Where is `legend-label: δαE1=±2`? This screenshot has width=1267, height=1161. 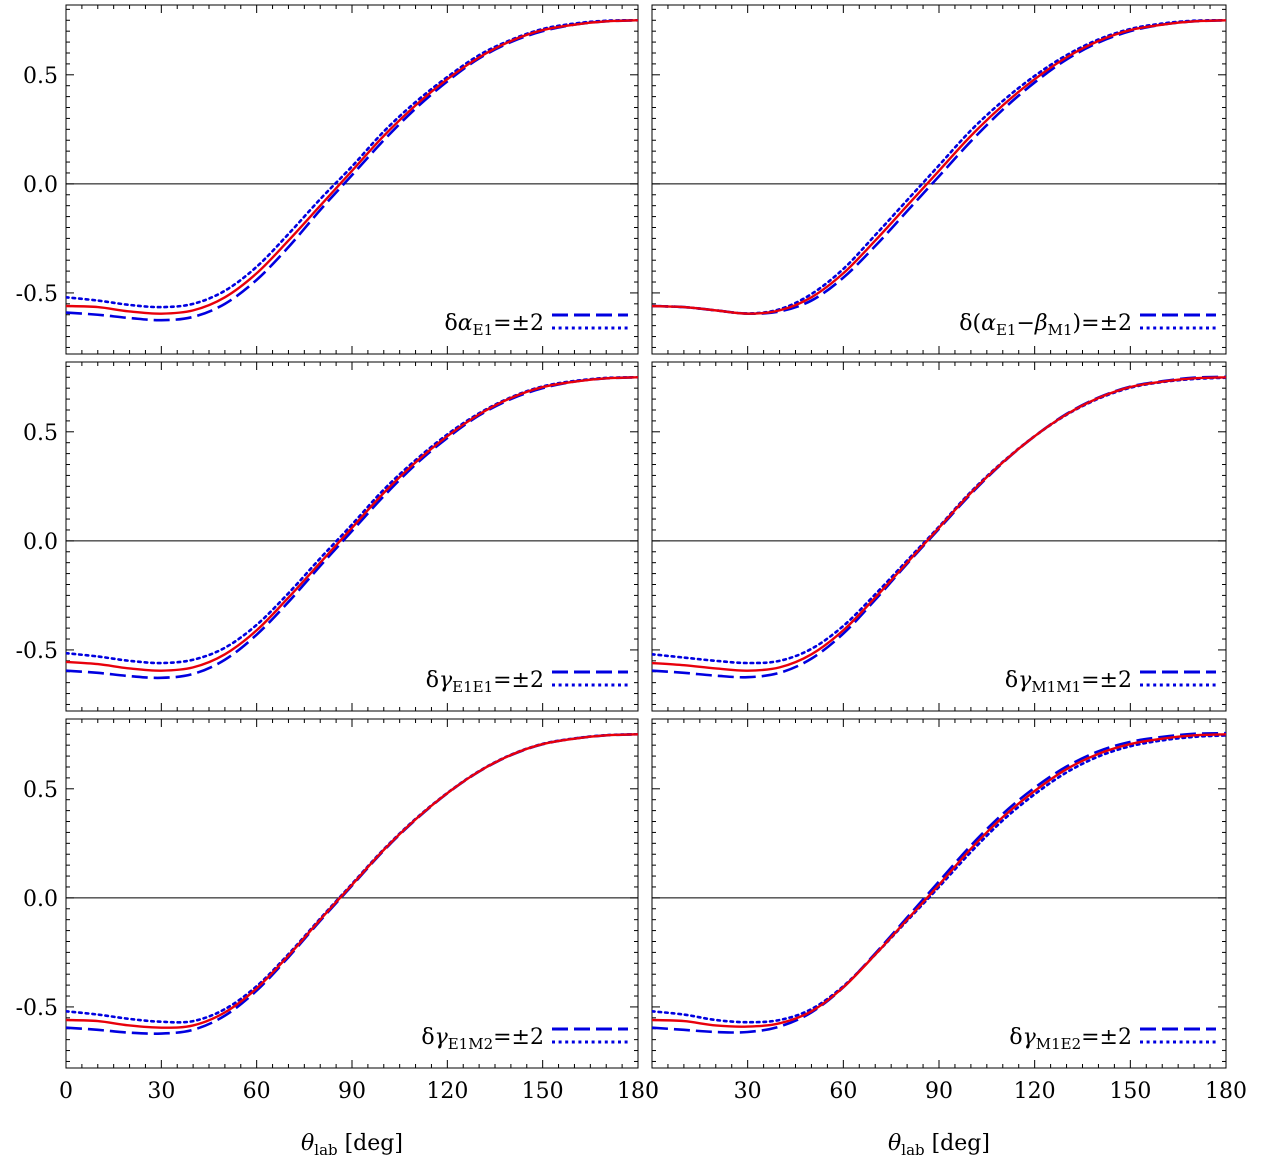
legend-label: δαE1=±2 is located at coordinates (494, 325).